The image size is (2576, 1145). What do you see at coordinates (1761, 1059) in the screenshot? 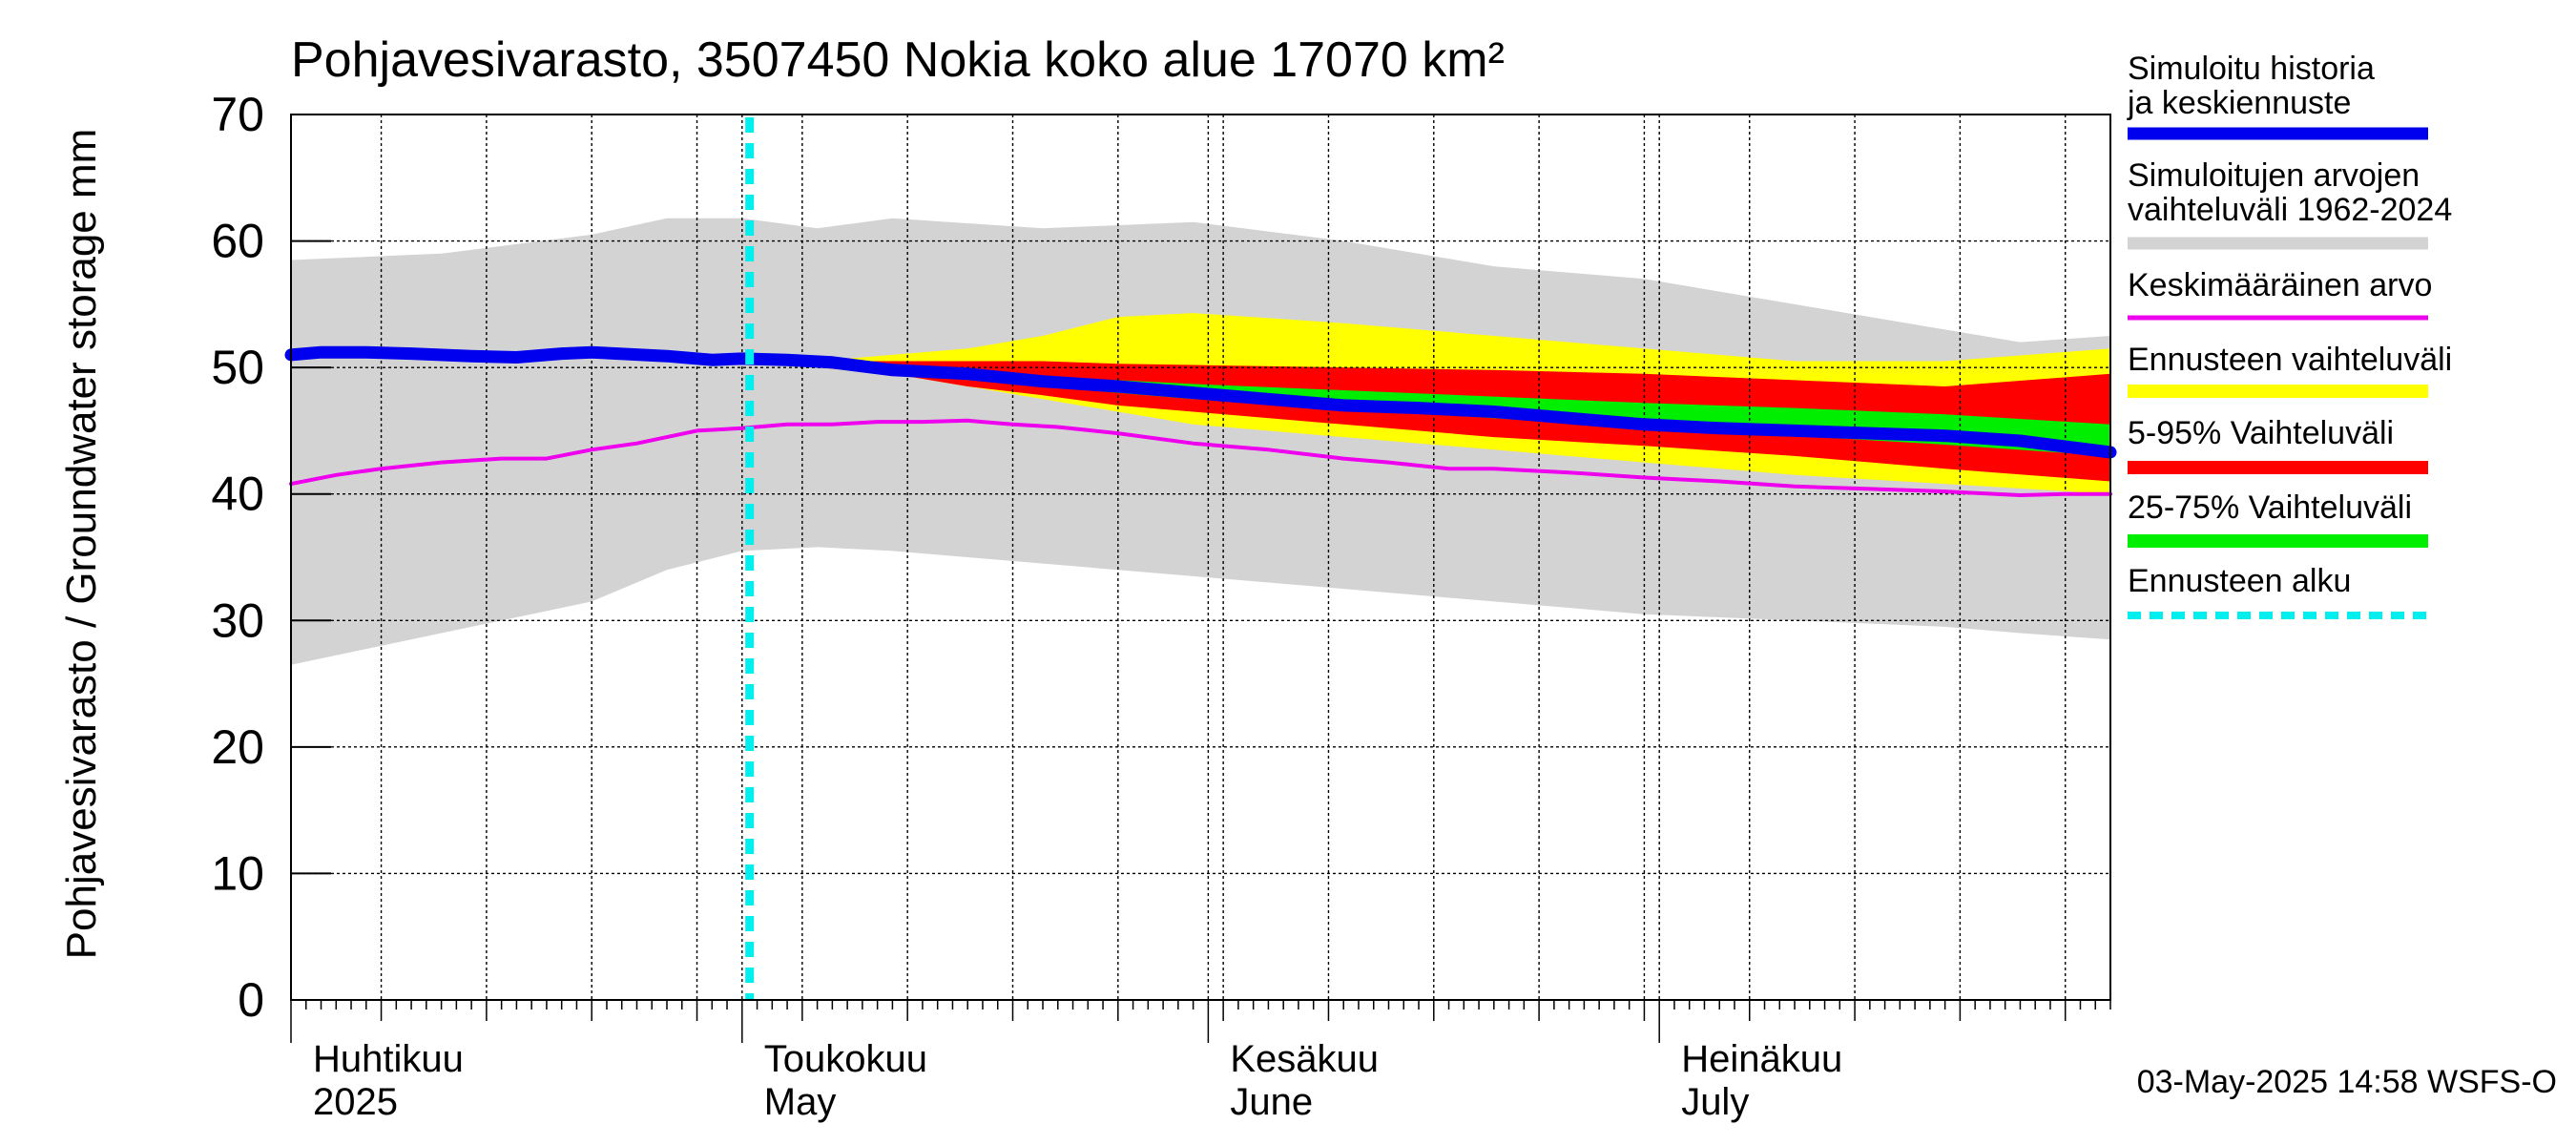
I see `month-label-fi: Heinäkuu` at bounding box center [1761, 1059].